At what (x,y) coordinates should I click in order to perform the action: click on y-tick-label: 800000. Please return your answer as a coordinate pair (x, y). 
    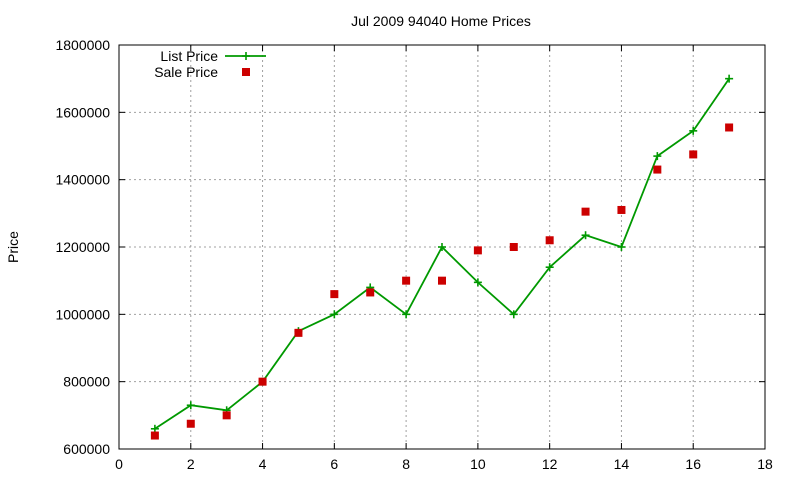
    Looking at the image, I should click on (86, 382).